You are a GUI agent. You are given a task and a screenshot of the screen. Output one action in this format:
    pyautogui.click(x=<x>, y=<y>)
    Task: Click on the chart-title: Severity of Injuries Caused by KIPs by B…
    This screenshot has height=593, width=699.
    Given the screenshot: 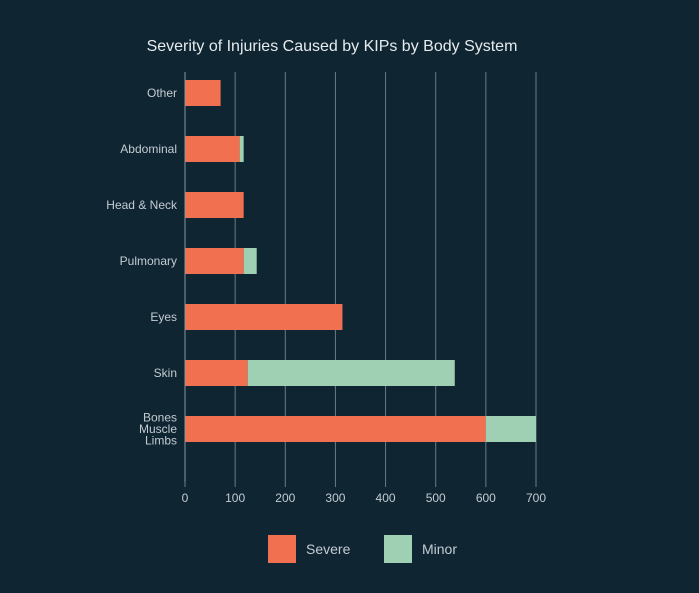 What is the action you would take?
    pyautogui.click(x=332, y=46)
    